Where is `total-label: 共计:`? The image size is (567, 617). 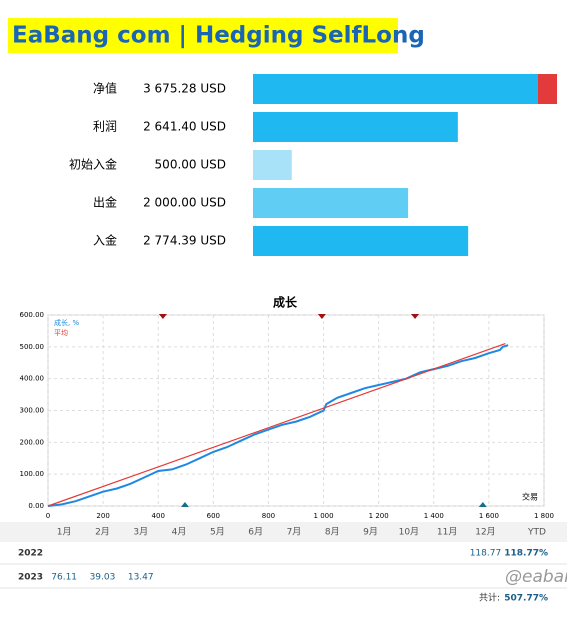
total-label: 共计: is located at coordinates (489, 598).